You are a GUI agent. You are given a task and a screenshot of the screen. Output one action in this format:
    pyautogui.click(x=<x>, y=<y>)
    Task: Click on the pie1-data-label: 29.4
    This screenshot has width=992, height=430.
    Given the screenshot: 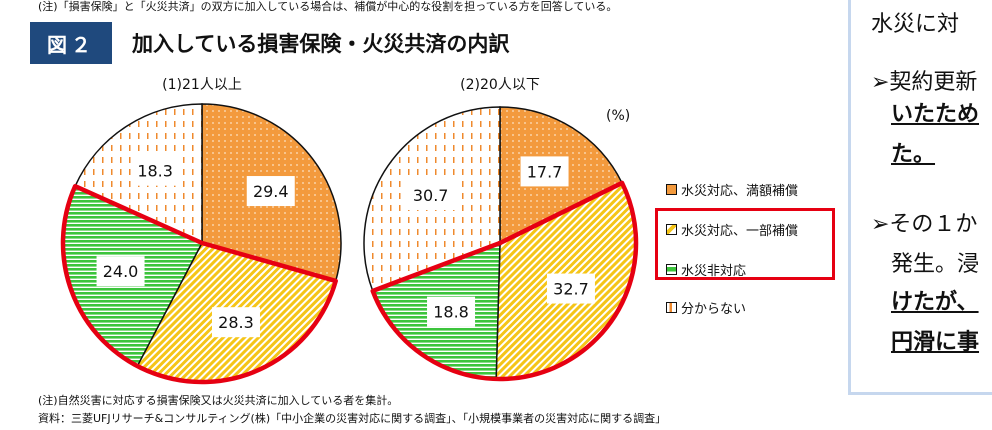 What is the action you would take?
    pyautogui.click(x=271, y=191)
    